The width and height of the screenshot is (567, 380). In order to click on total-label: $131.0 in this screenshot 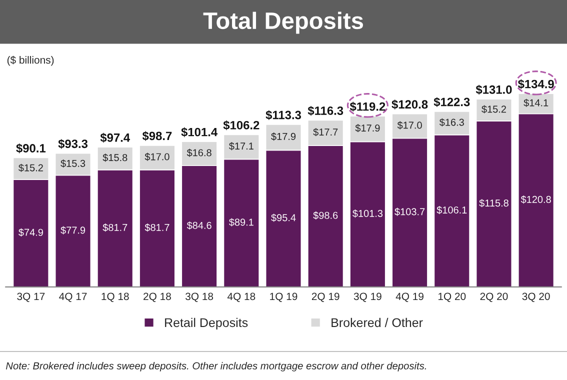, I will do `click(494, 89)`.